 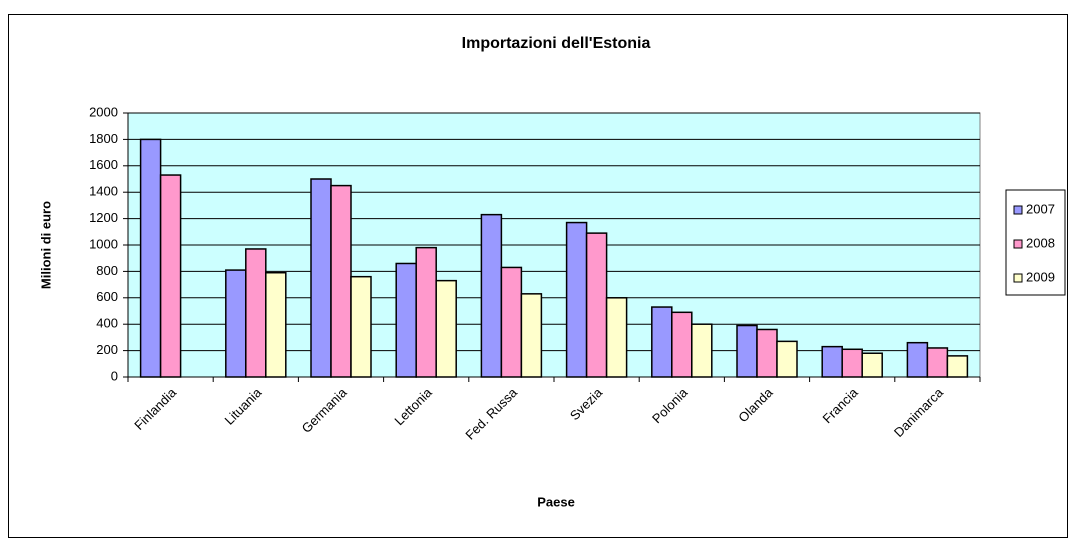 What do you see at coordinates (45, 245) in the screenshot?
I see `y-axis-title: Milioni di euro` at bounding box center [45, 245].